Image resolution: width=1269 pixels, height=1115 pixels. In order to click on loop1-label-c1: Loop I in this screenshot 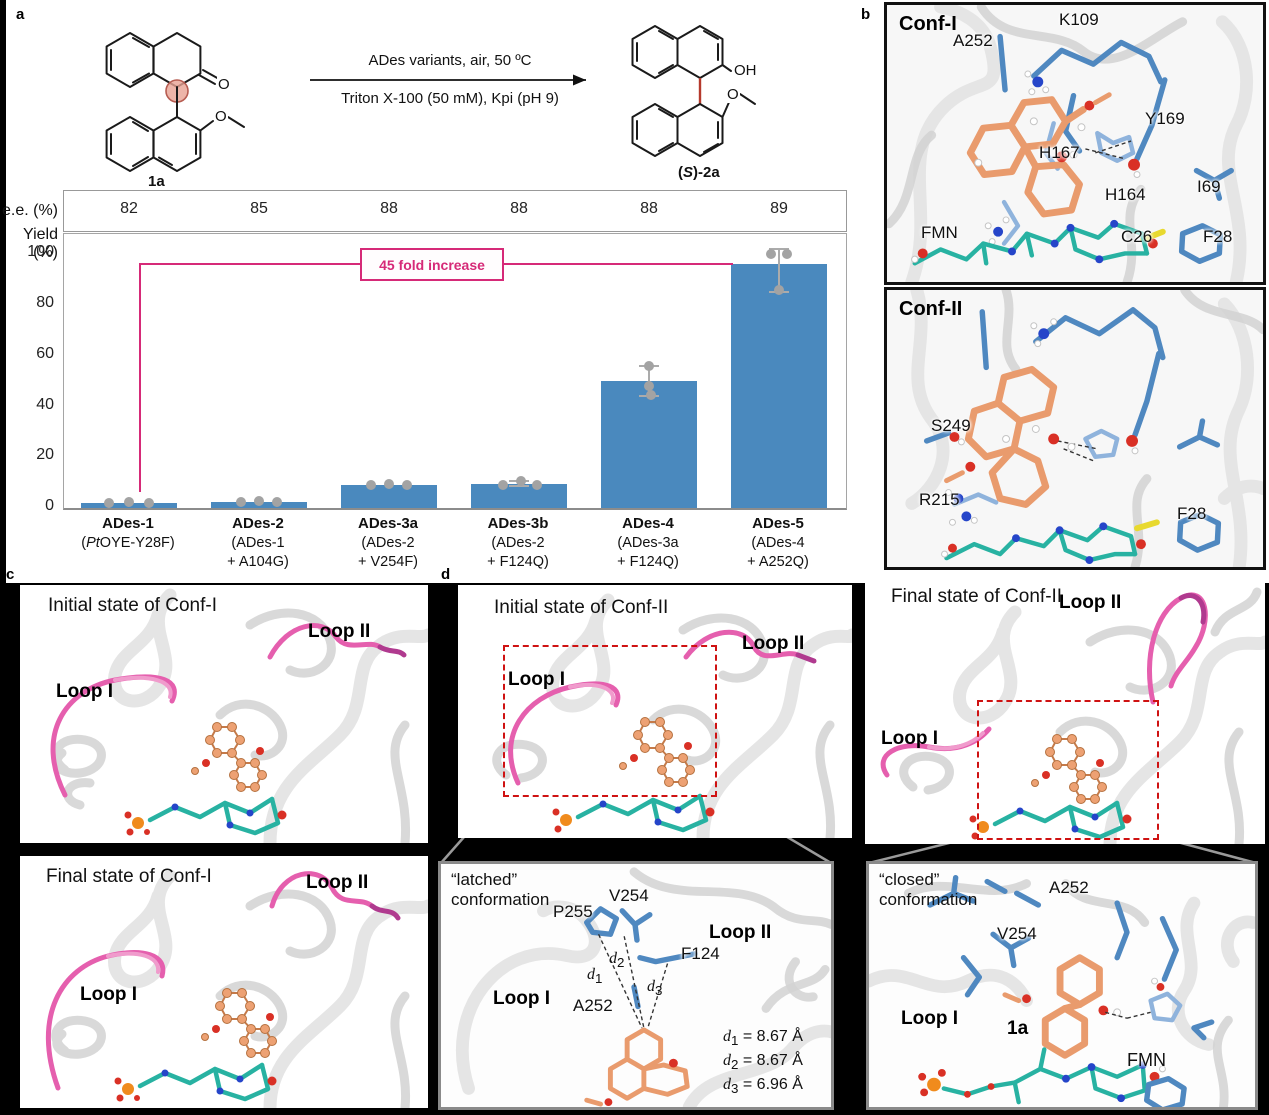, I will do `click(84, 691)`.